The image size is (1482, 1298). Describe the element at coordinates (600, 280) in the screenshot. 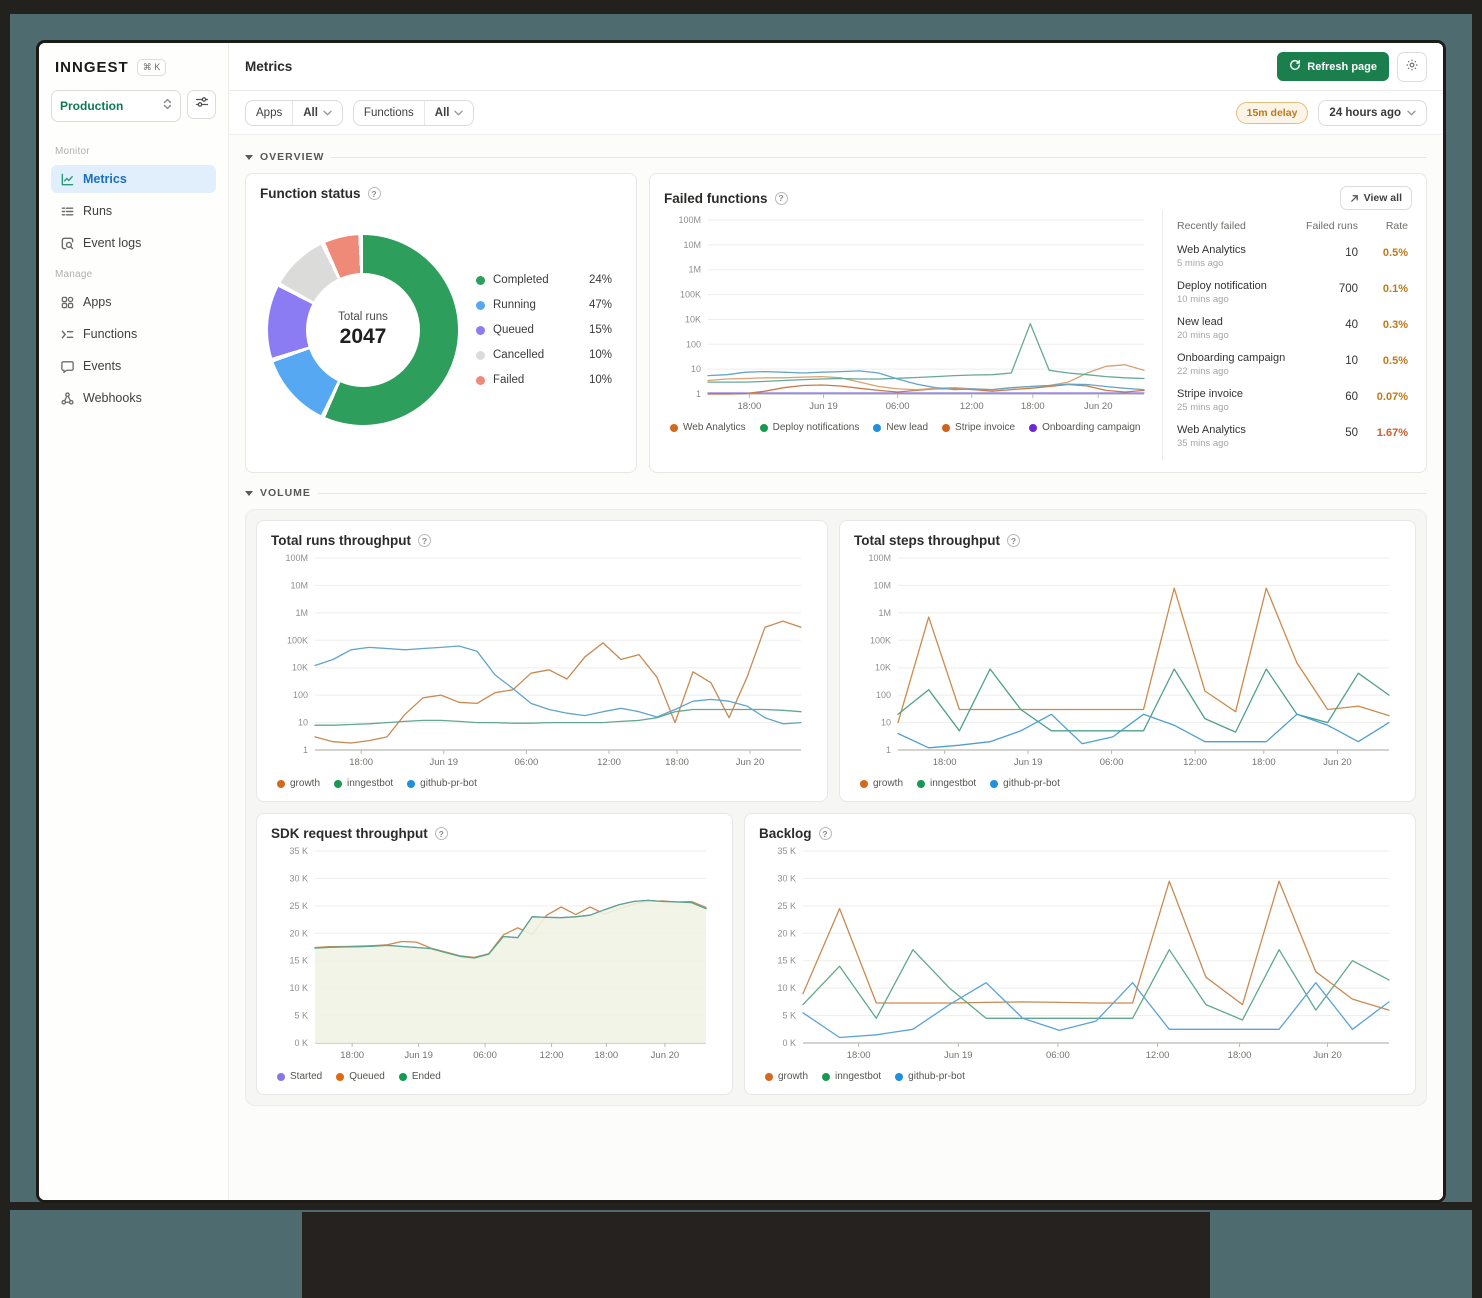

I see `legend-percent: 24%` at that location.